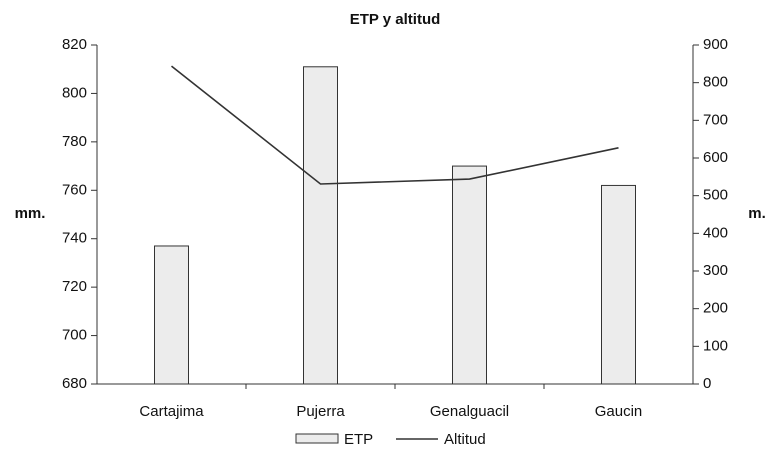 This screenshot has height=449, width=777. What do you see at coordinates (320, 411) in the screenshot?
I see `x-tick-label: Pujerra` at bounding box center [320, 411].